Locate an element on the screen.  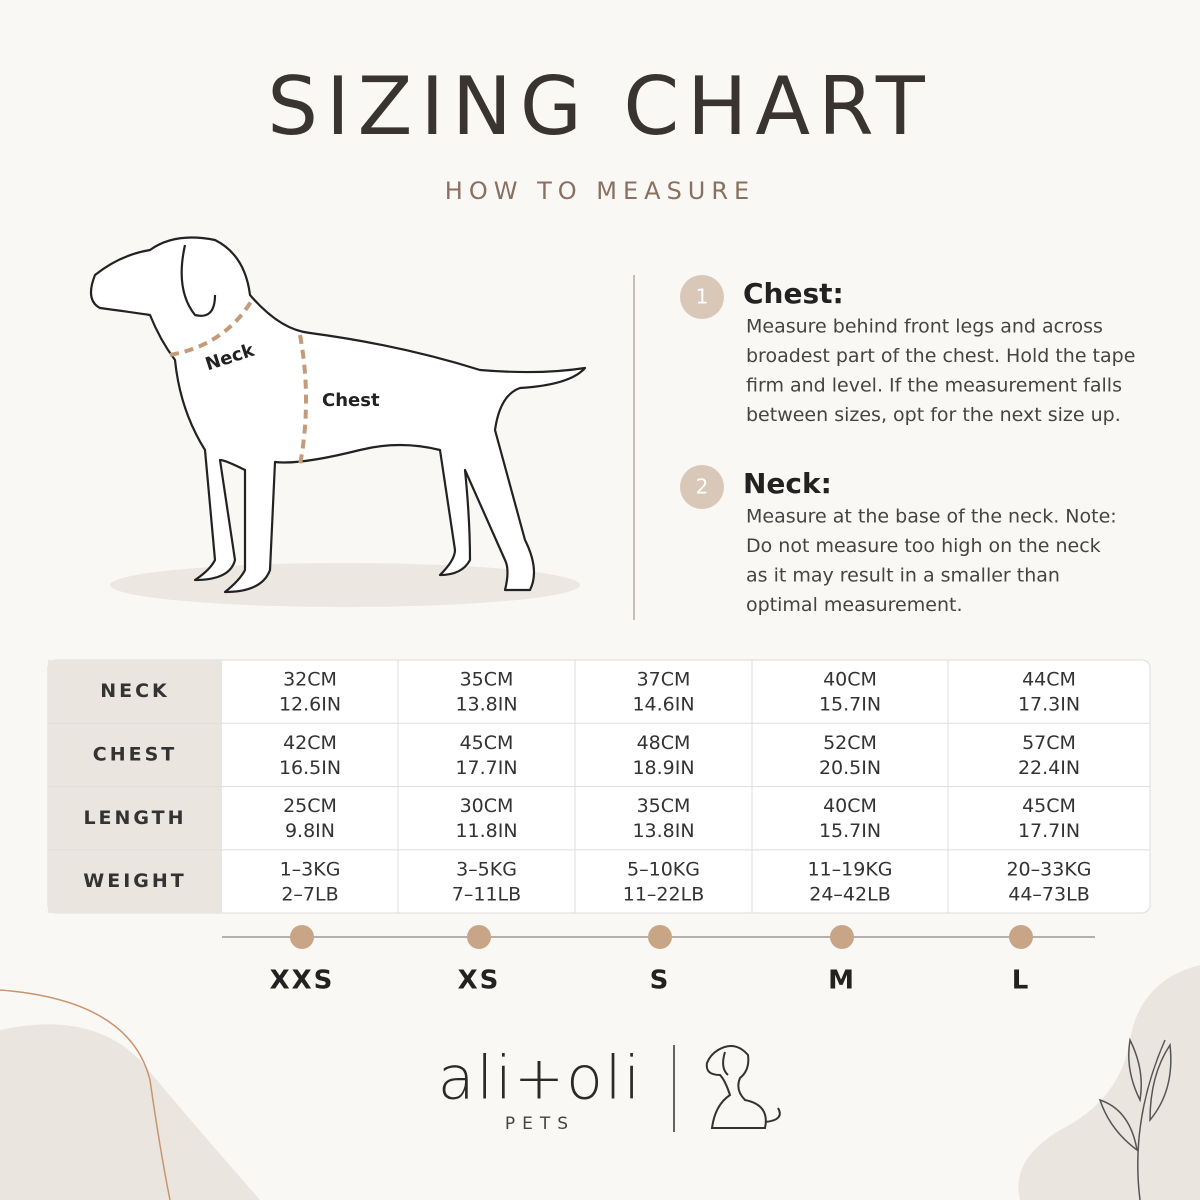
step-text: firm and level. If the measurement falls is located at coordinates (934, 386).